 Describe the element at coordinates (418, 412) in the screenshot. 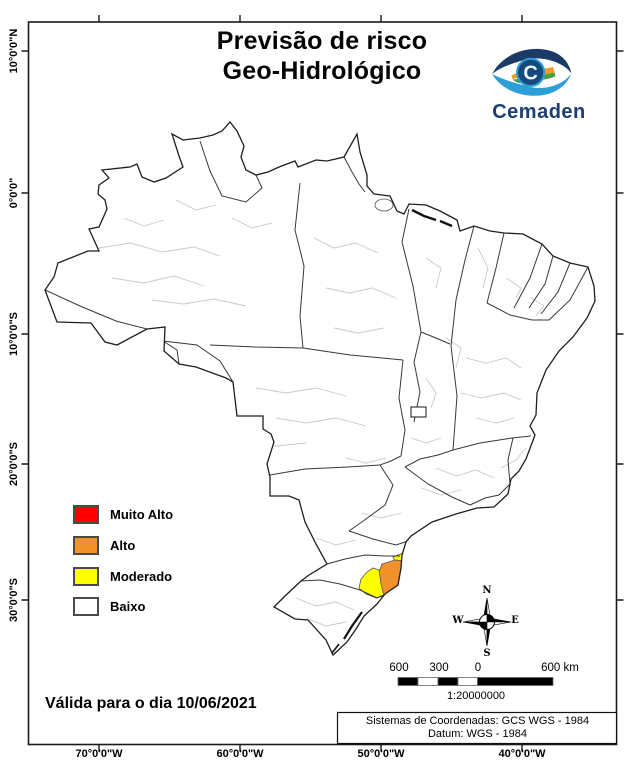

I see `federal-district-box` at that location.